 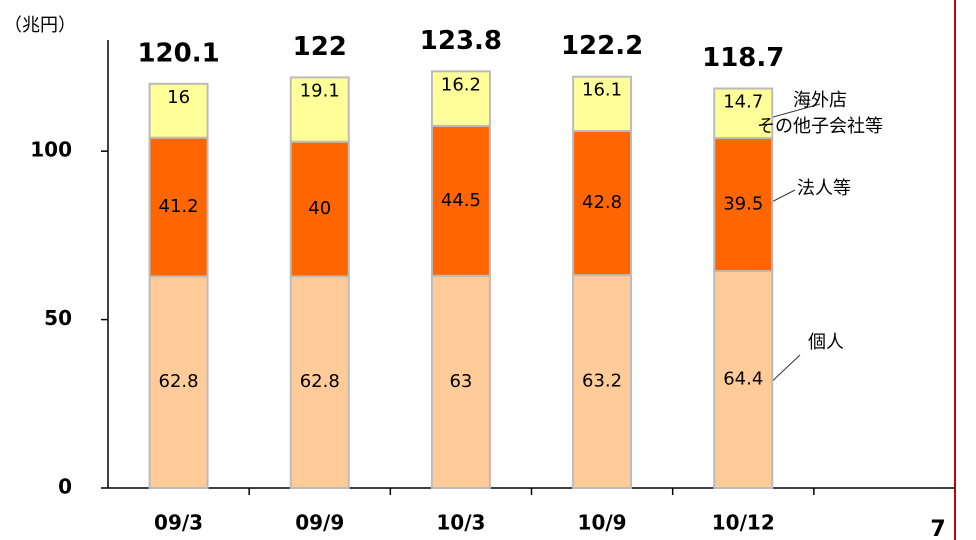 What do you see at coordinates (602, 523) in the screenshot?
I see `x-tick-label: 10/9` at bounding box center [602, 523].